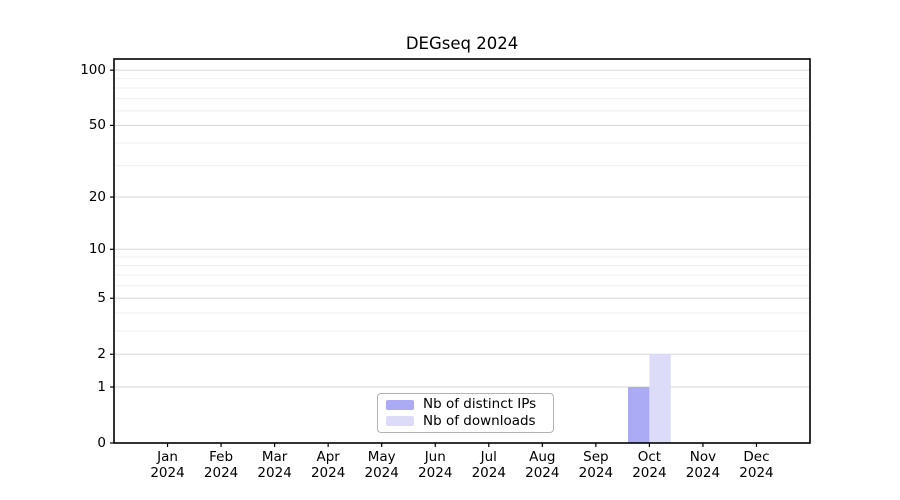 This screenshot has width=900, height=500. What do you see at coordinates (462, 43) in the screenshot?
I see `chart-title: DEGseq 2024` at bounding box center [462, 43].